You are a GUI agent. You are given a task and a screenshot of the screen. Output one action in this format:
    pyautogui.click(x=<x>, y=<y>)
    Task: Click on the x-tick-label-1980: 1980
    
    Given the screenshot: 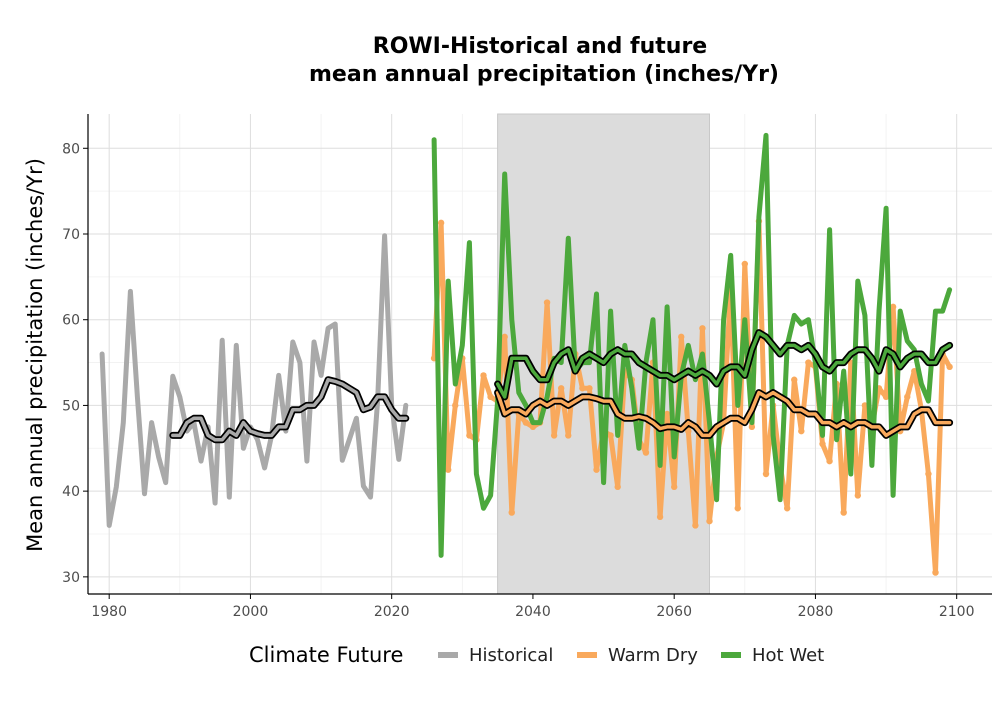 What is the action you would take?
    pyautogui.click(x=109, y=612)
    